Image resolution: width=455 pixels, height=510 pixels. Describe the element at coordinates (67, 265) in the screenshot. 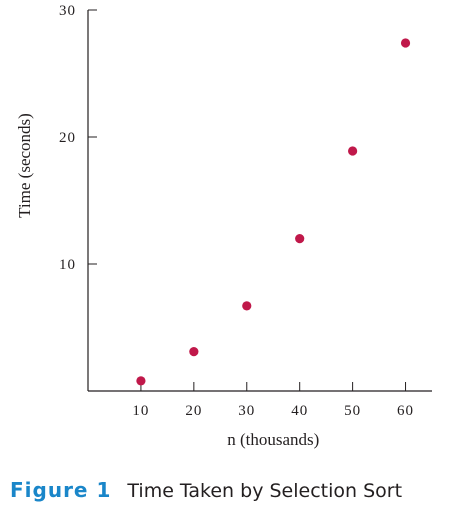

I see `y-tick-label: 10` at that location.